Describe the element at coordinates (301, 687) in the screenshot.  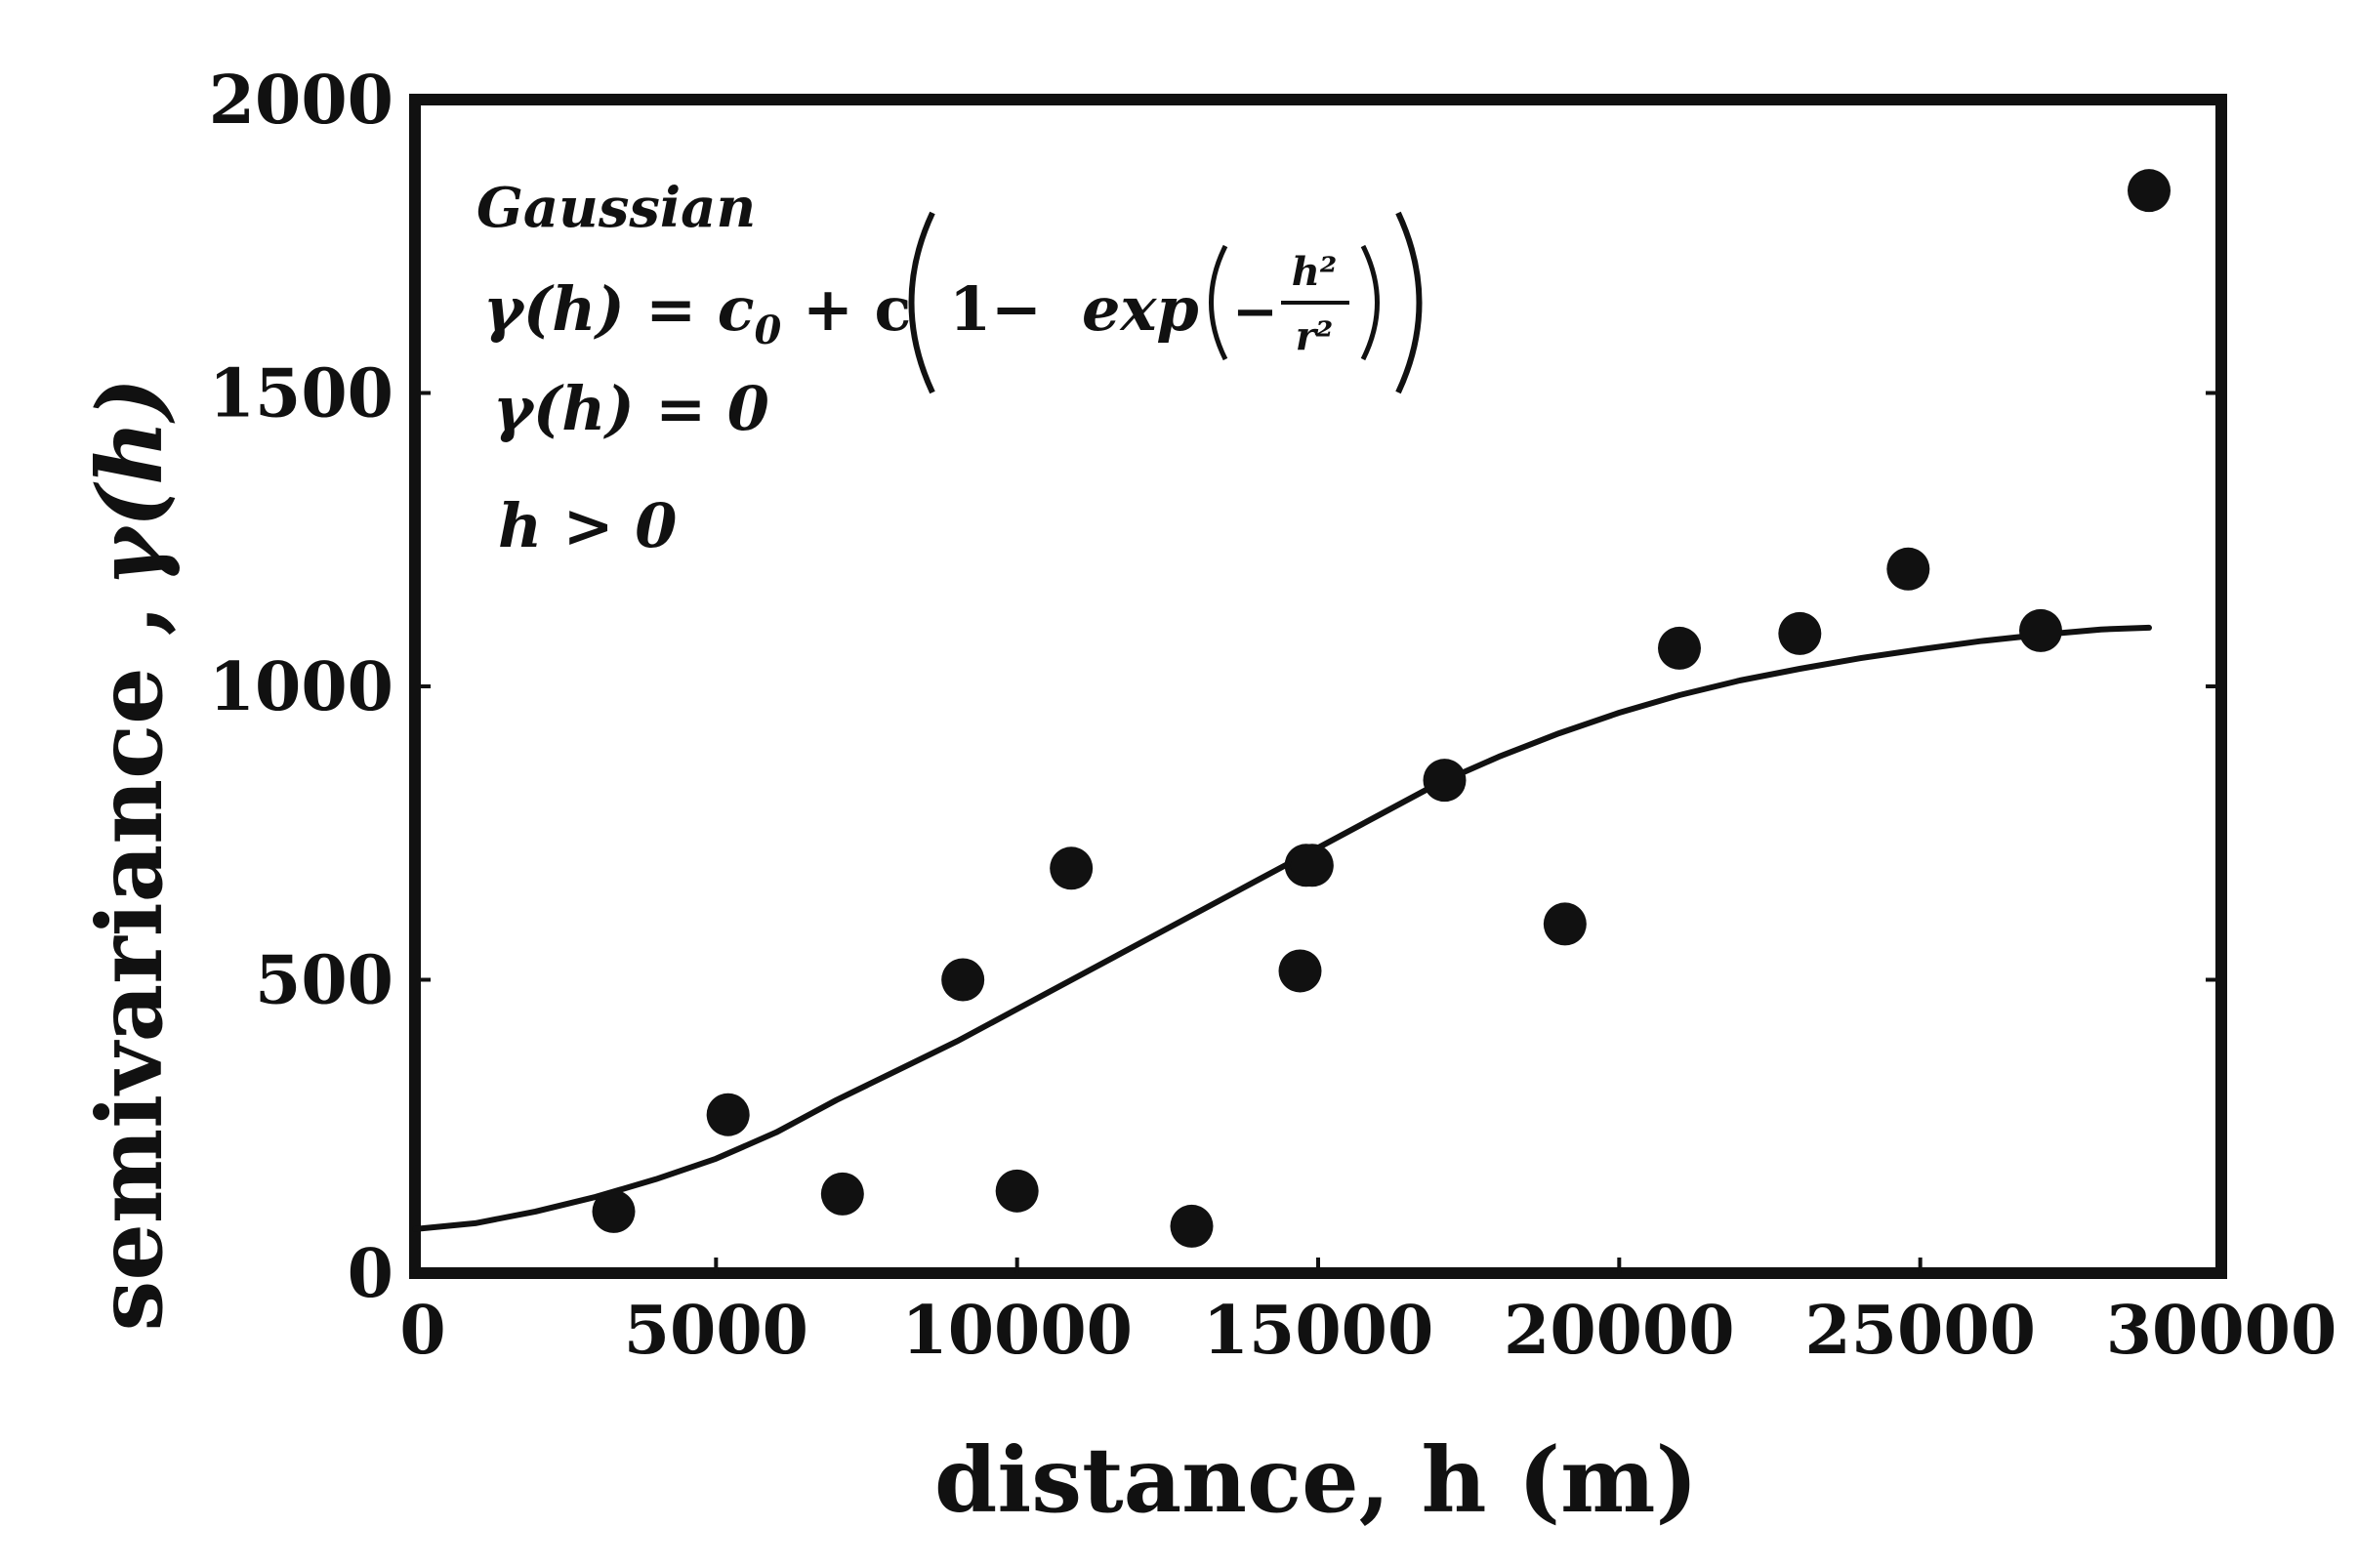
I see `y-tick-label: 1000` at that location.